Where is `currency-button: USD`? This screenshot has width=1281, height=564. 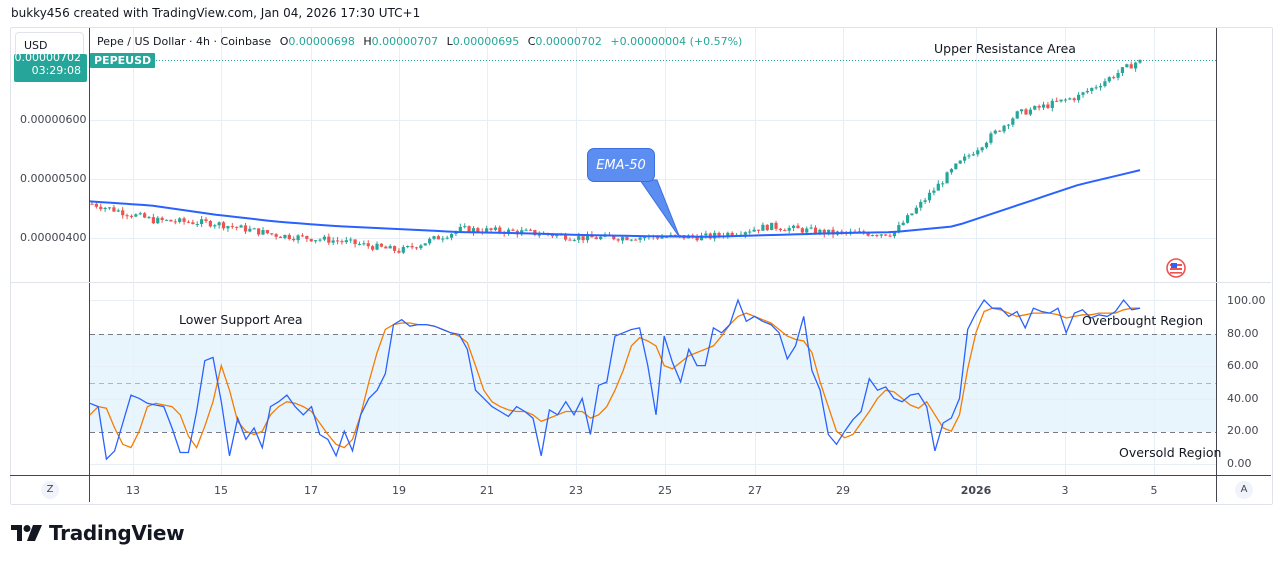
currency-button: USD is located at coordinates (49, 44).